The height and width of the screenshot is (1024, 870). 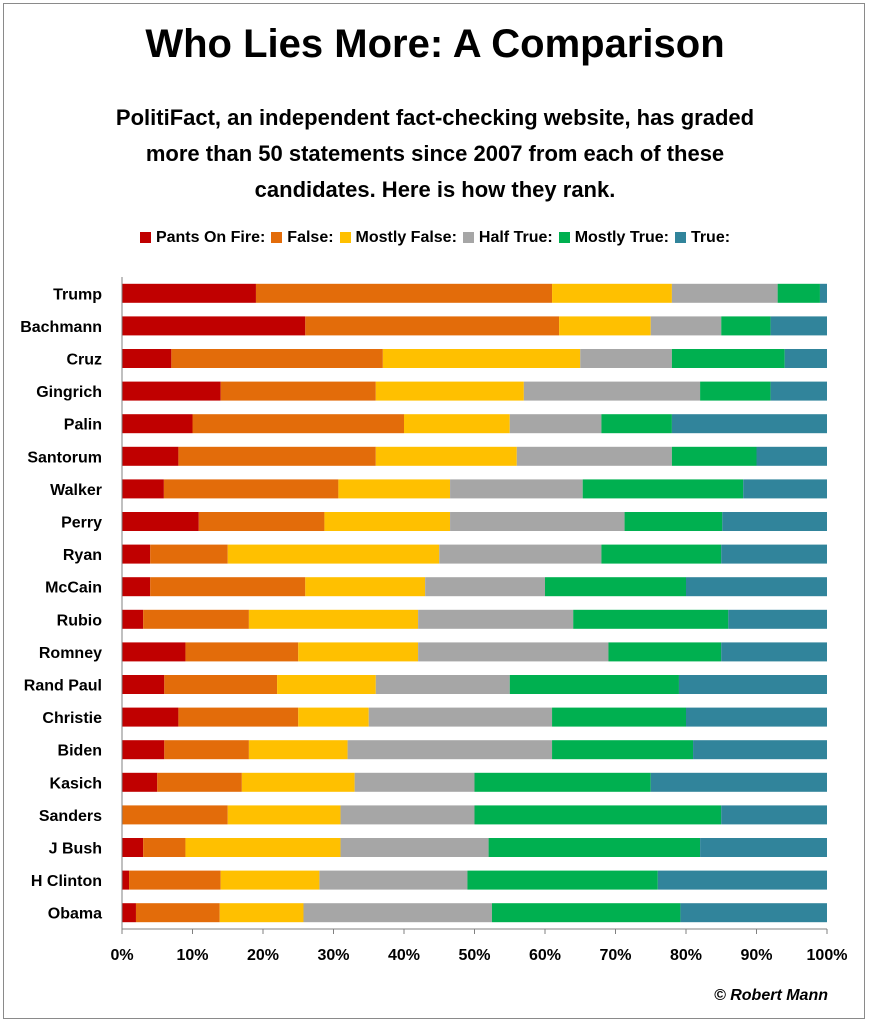 What do you see at coordinates (83, 425) in the screenshot?
I see `category-label: Palin` at bounding box center [83, 425].